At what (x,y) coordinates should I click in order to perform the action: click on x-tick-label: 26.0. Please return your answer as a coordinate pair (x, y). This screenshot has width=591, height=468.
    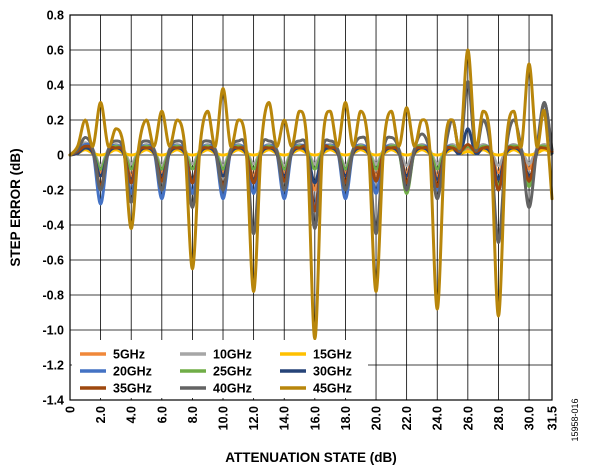
    Looking at the image, I should click on (468, 418).